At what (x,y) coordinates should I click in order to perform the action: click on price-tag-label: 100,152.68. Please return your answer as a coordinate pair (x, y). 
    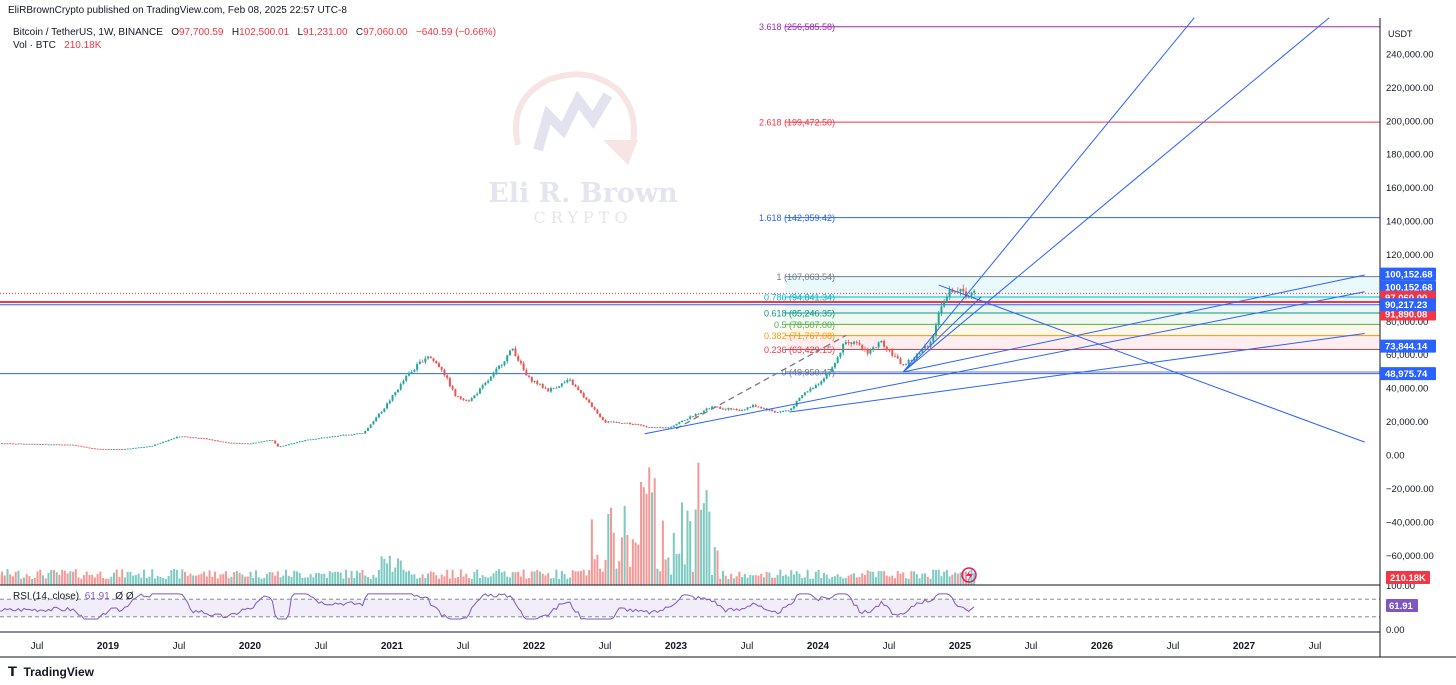
    Looking at the image, I should click on (1409, 288).